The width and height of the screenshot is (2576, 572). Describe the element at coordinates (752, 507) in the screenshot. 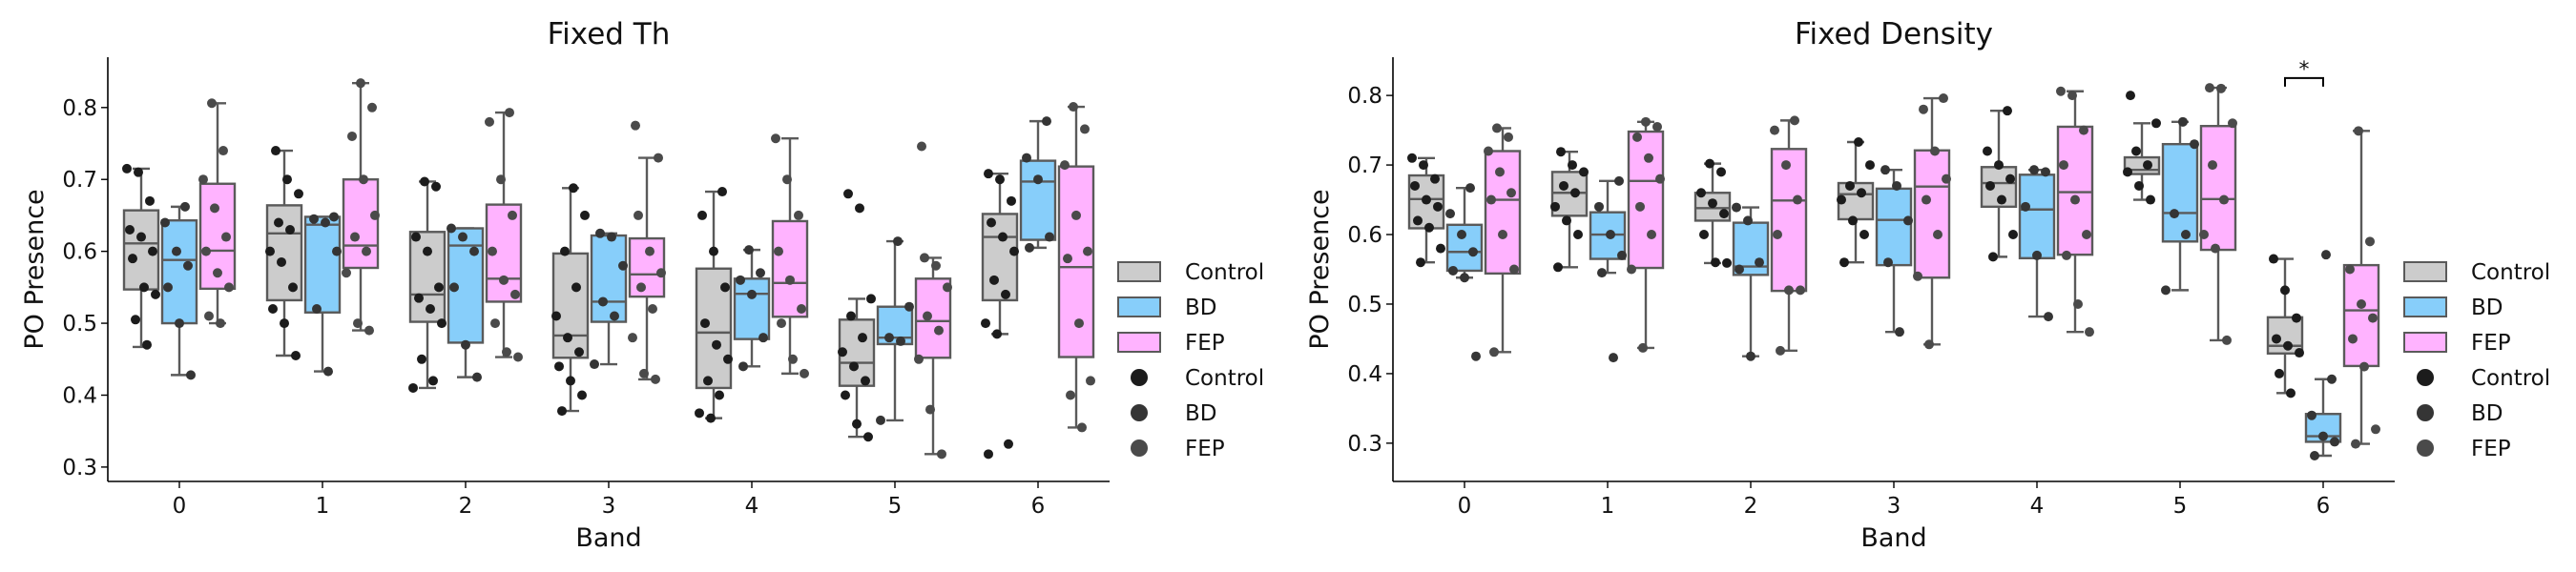

I see `x-tick-label: 4` at that location.